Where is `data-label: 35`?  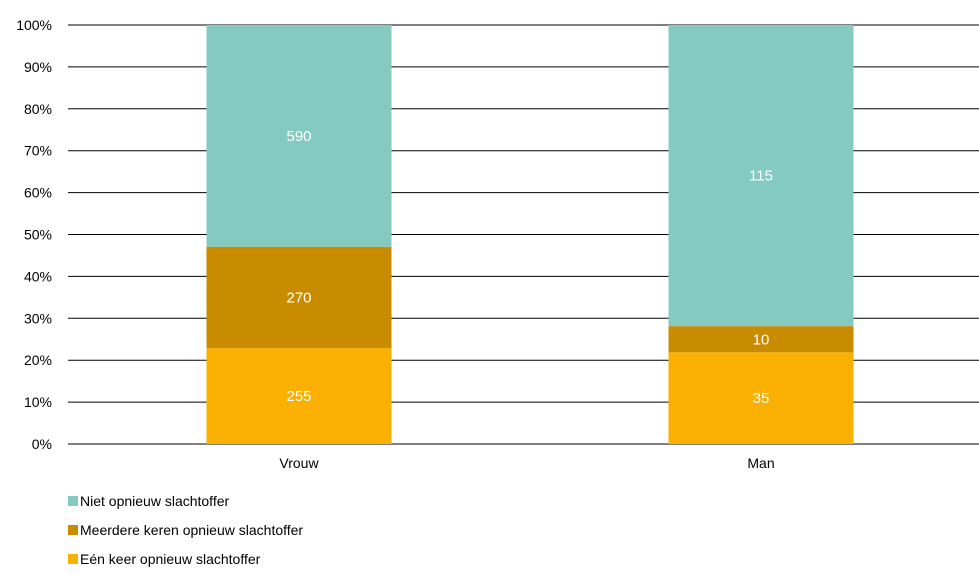
data-label: 35 is located at coordinates (761, 398).